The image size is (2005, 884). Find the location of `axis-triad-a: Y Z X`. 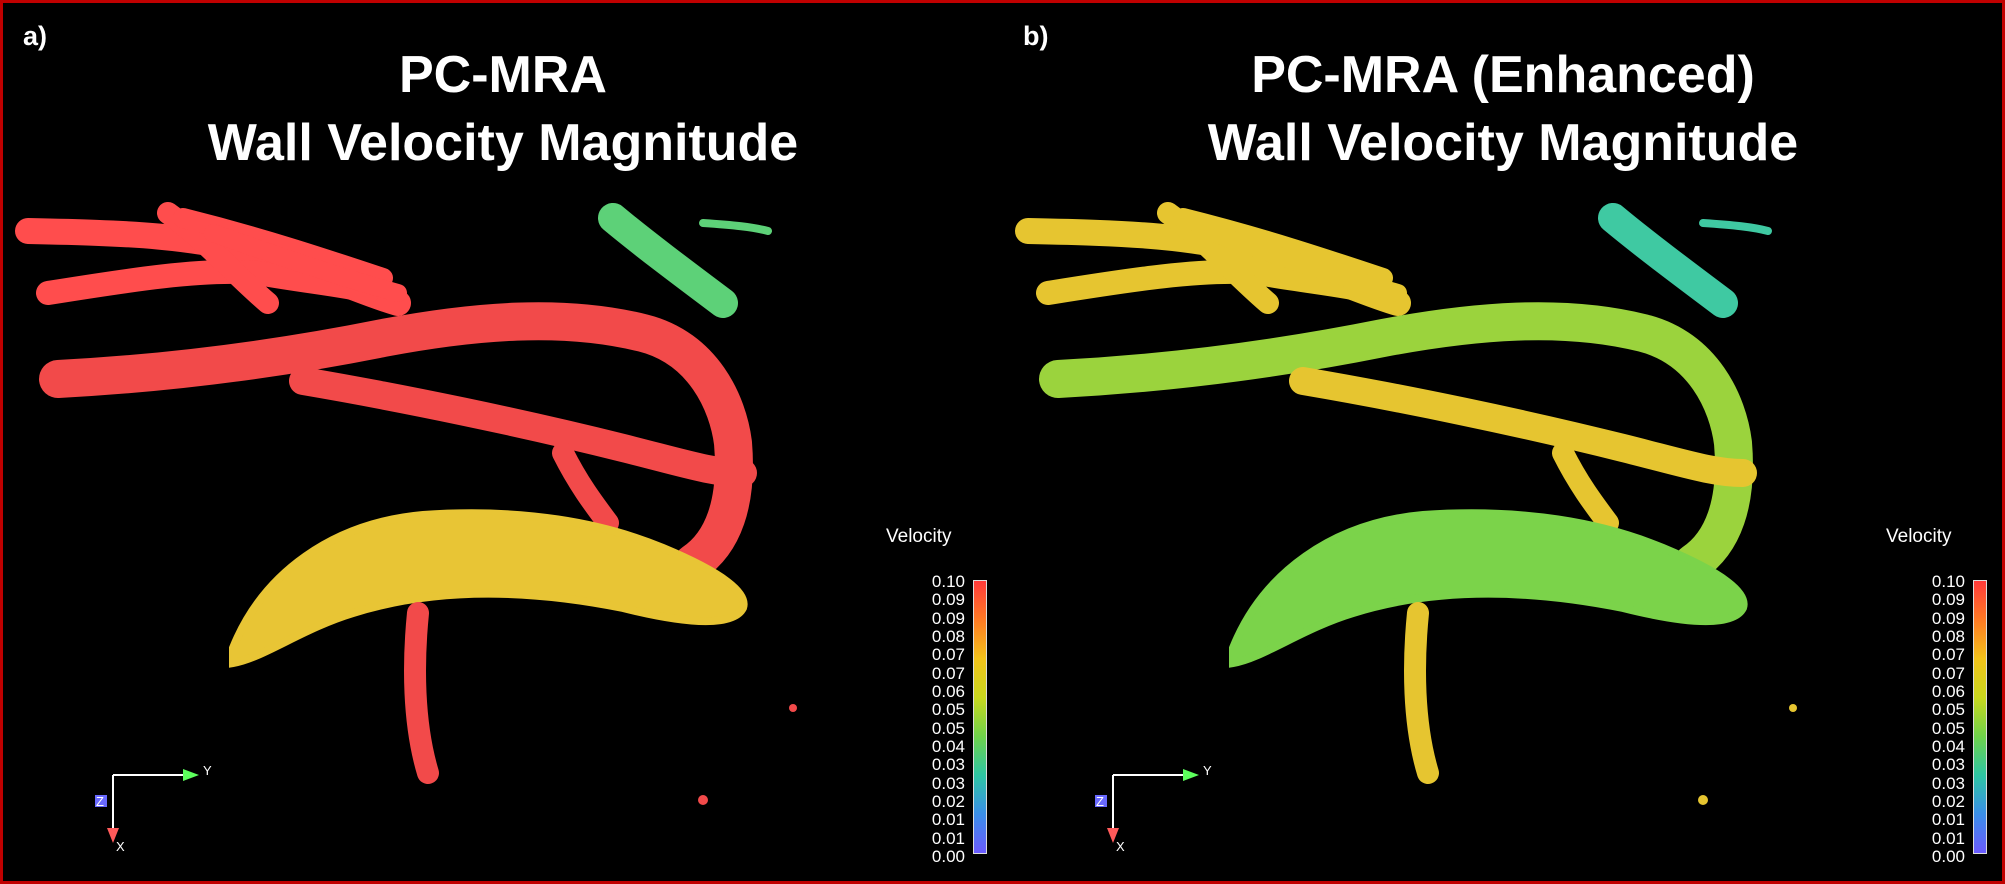

axis-triad-a: Y Z X is located at coordinates (153, 808).